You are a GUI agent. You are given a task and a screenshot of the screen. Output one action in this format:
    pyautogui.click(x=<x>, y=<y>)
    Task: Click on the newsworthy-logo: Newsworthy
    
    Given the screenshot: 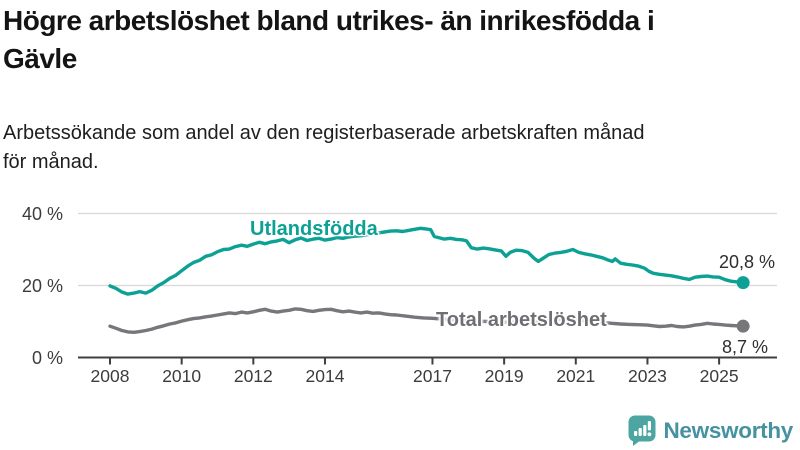 What is the action you would take?
    pyautogui.click(x=710, y=430)
    